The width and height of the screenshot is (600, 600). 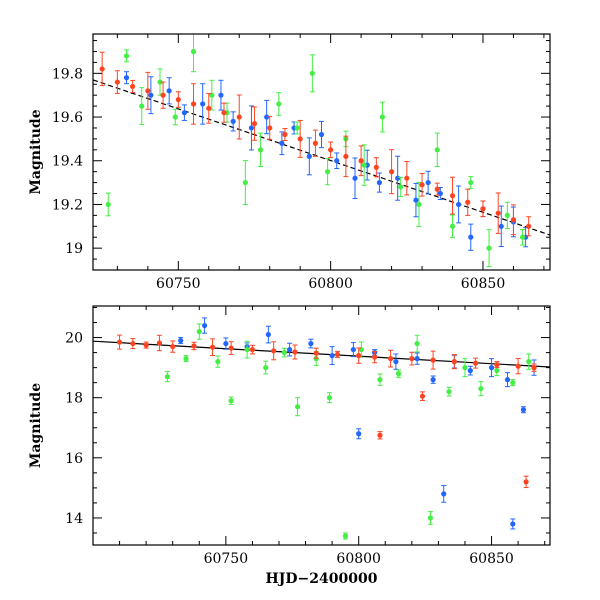 What do you see at coordinates (74, 519) in the screenshot?
I see `y-tick-label: 14` at bounding box center [74, 519].